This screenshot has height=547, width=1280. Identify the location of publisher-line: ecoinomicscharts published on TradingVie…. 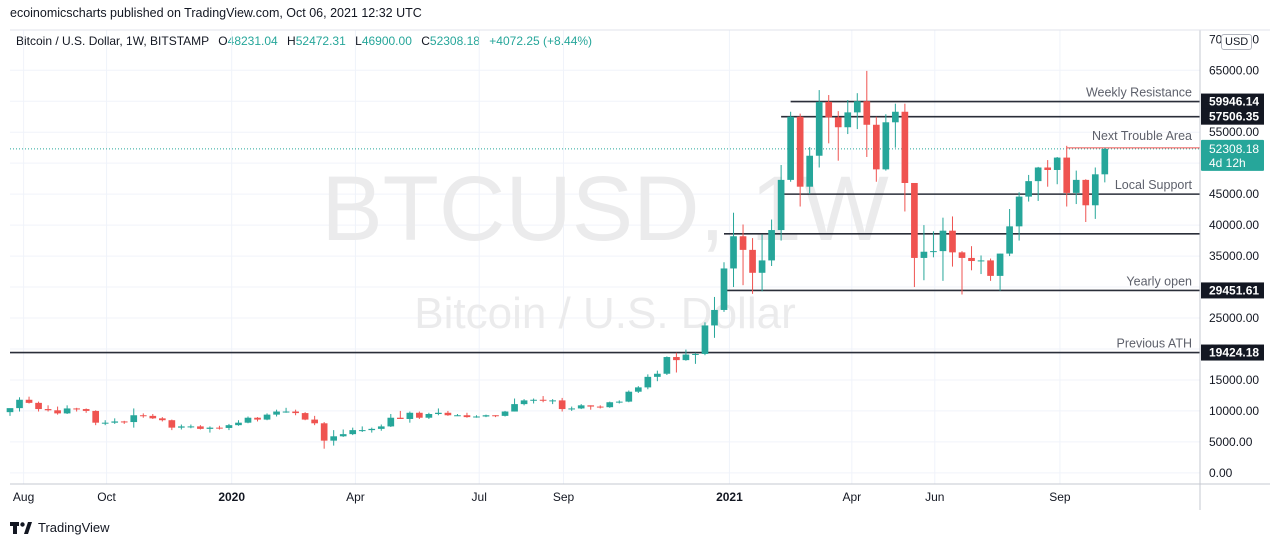
(216, 13).